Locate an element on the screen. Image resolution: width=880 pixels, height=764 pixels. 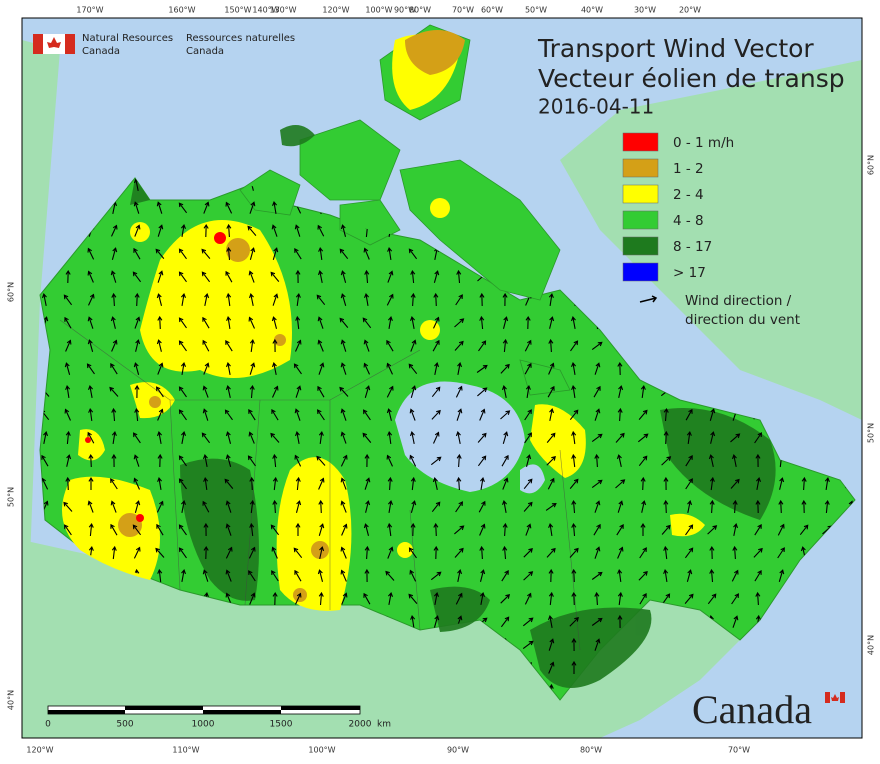
lon-label-bottom: 90°W is located at coordinates (458, 750).